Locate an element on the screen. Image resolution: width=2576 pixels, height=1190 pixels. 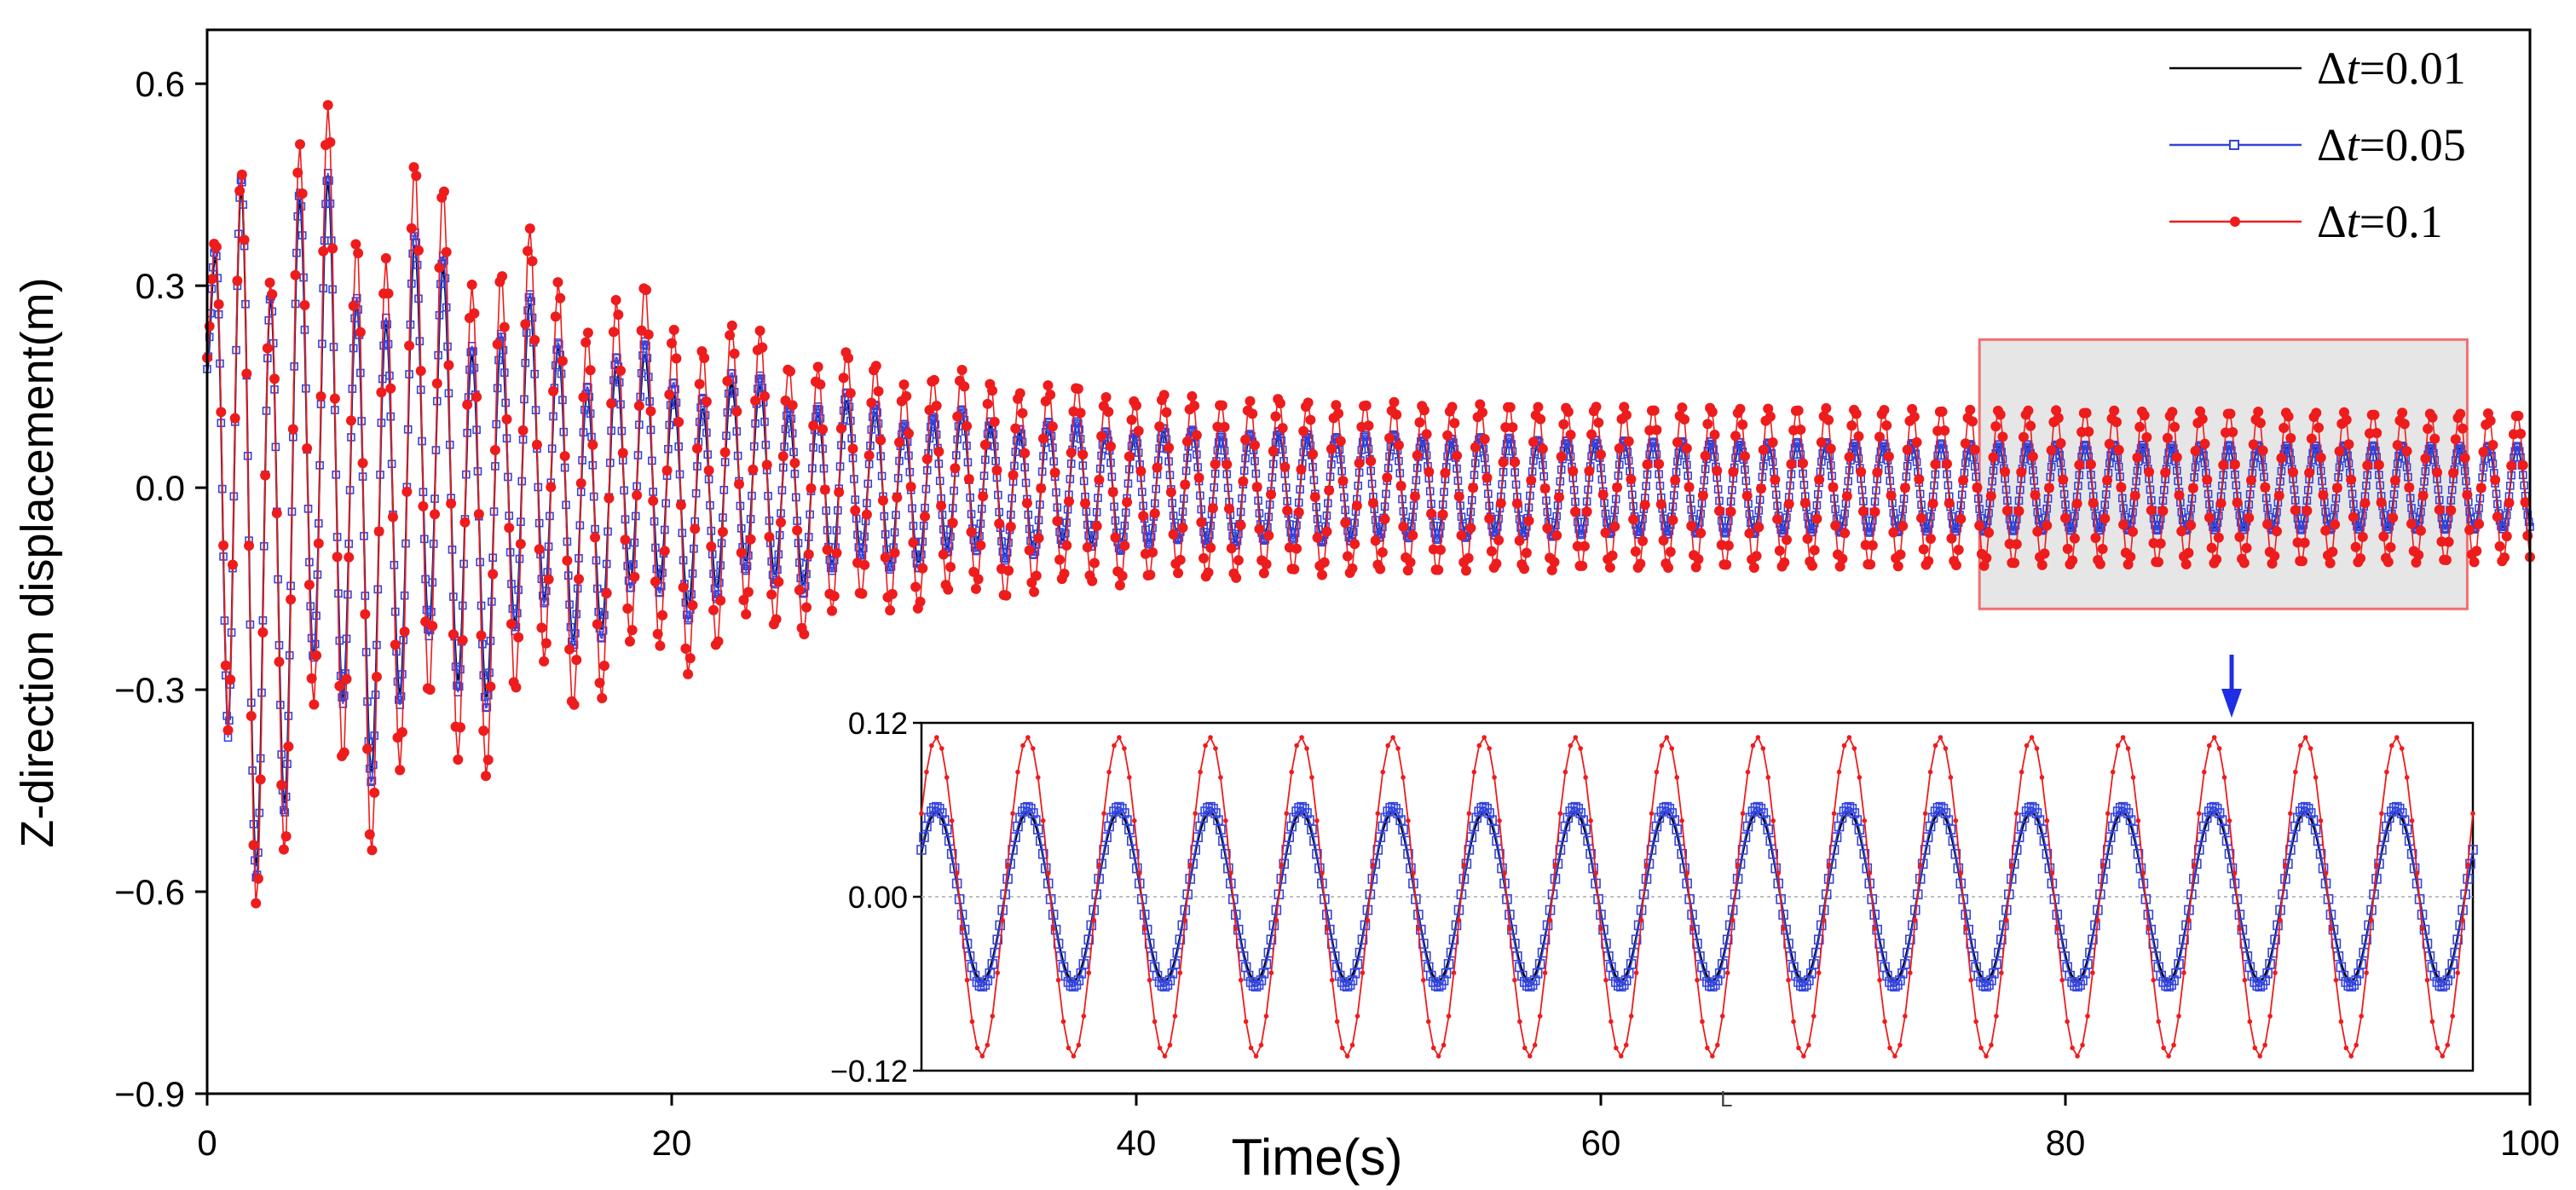
stray-tick-label: L is located at coordinates (1726, 1099).